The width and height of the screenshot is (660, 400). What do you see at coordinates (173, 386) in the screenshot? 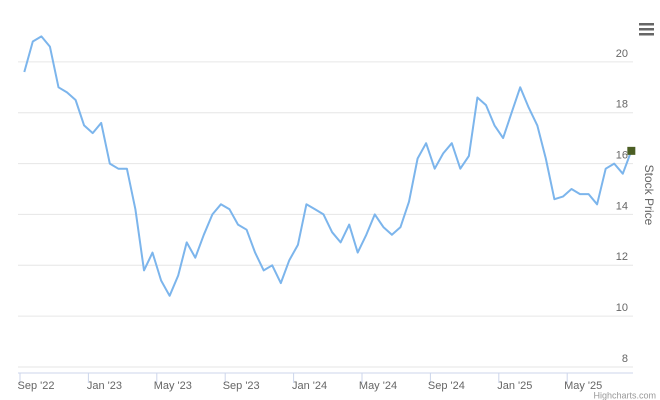
I see `x-tick-label: May '23` at bounding box center [173, 386].